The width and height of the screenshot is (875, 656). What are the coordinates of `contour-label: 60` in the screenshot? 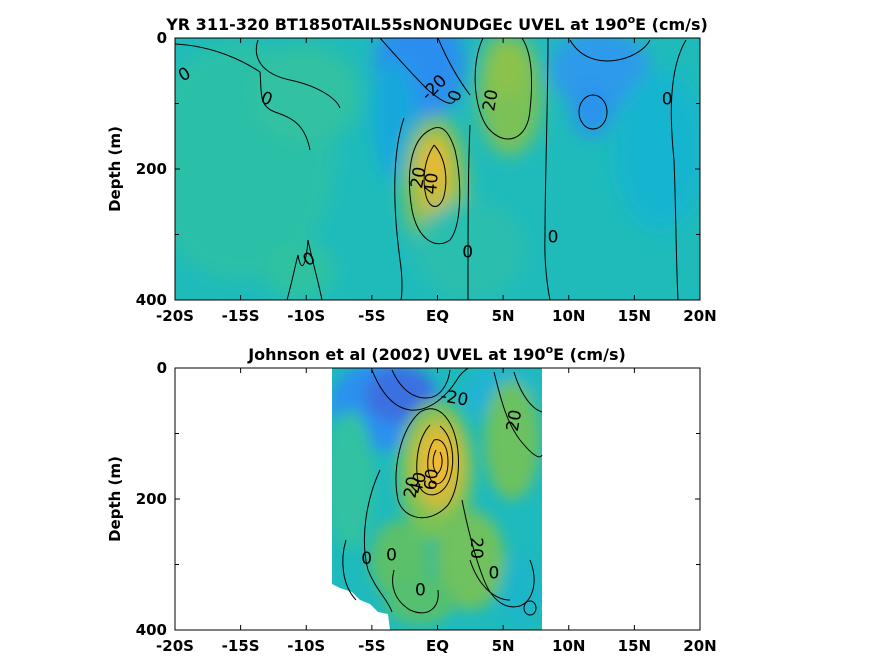 It's located at (432, 479).